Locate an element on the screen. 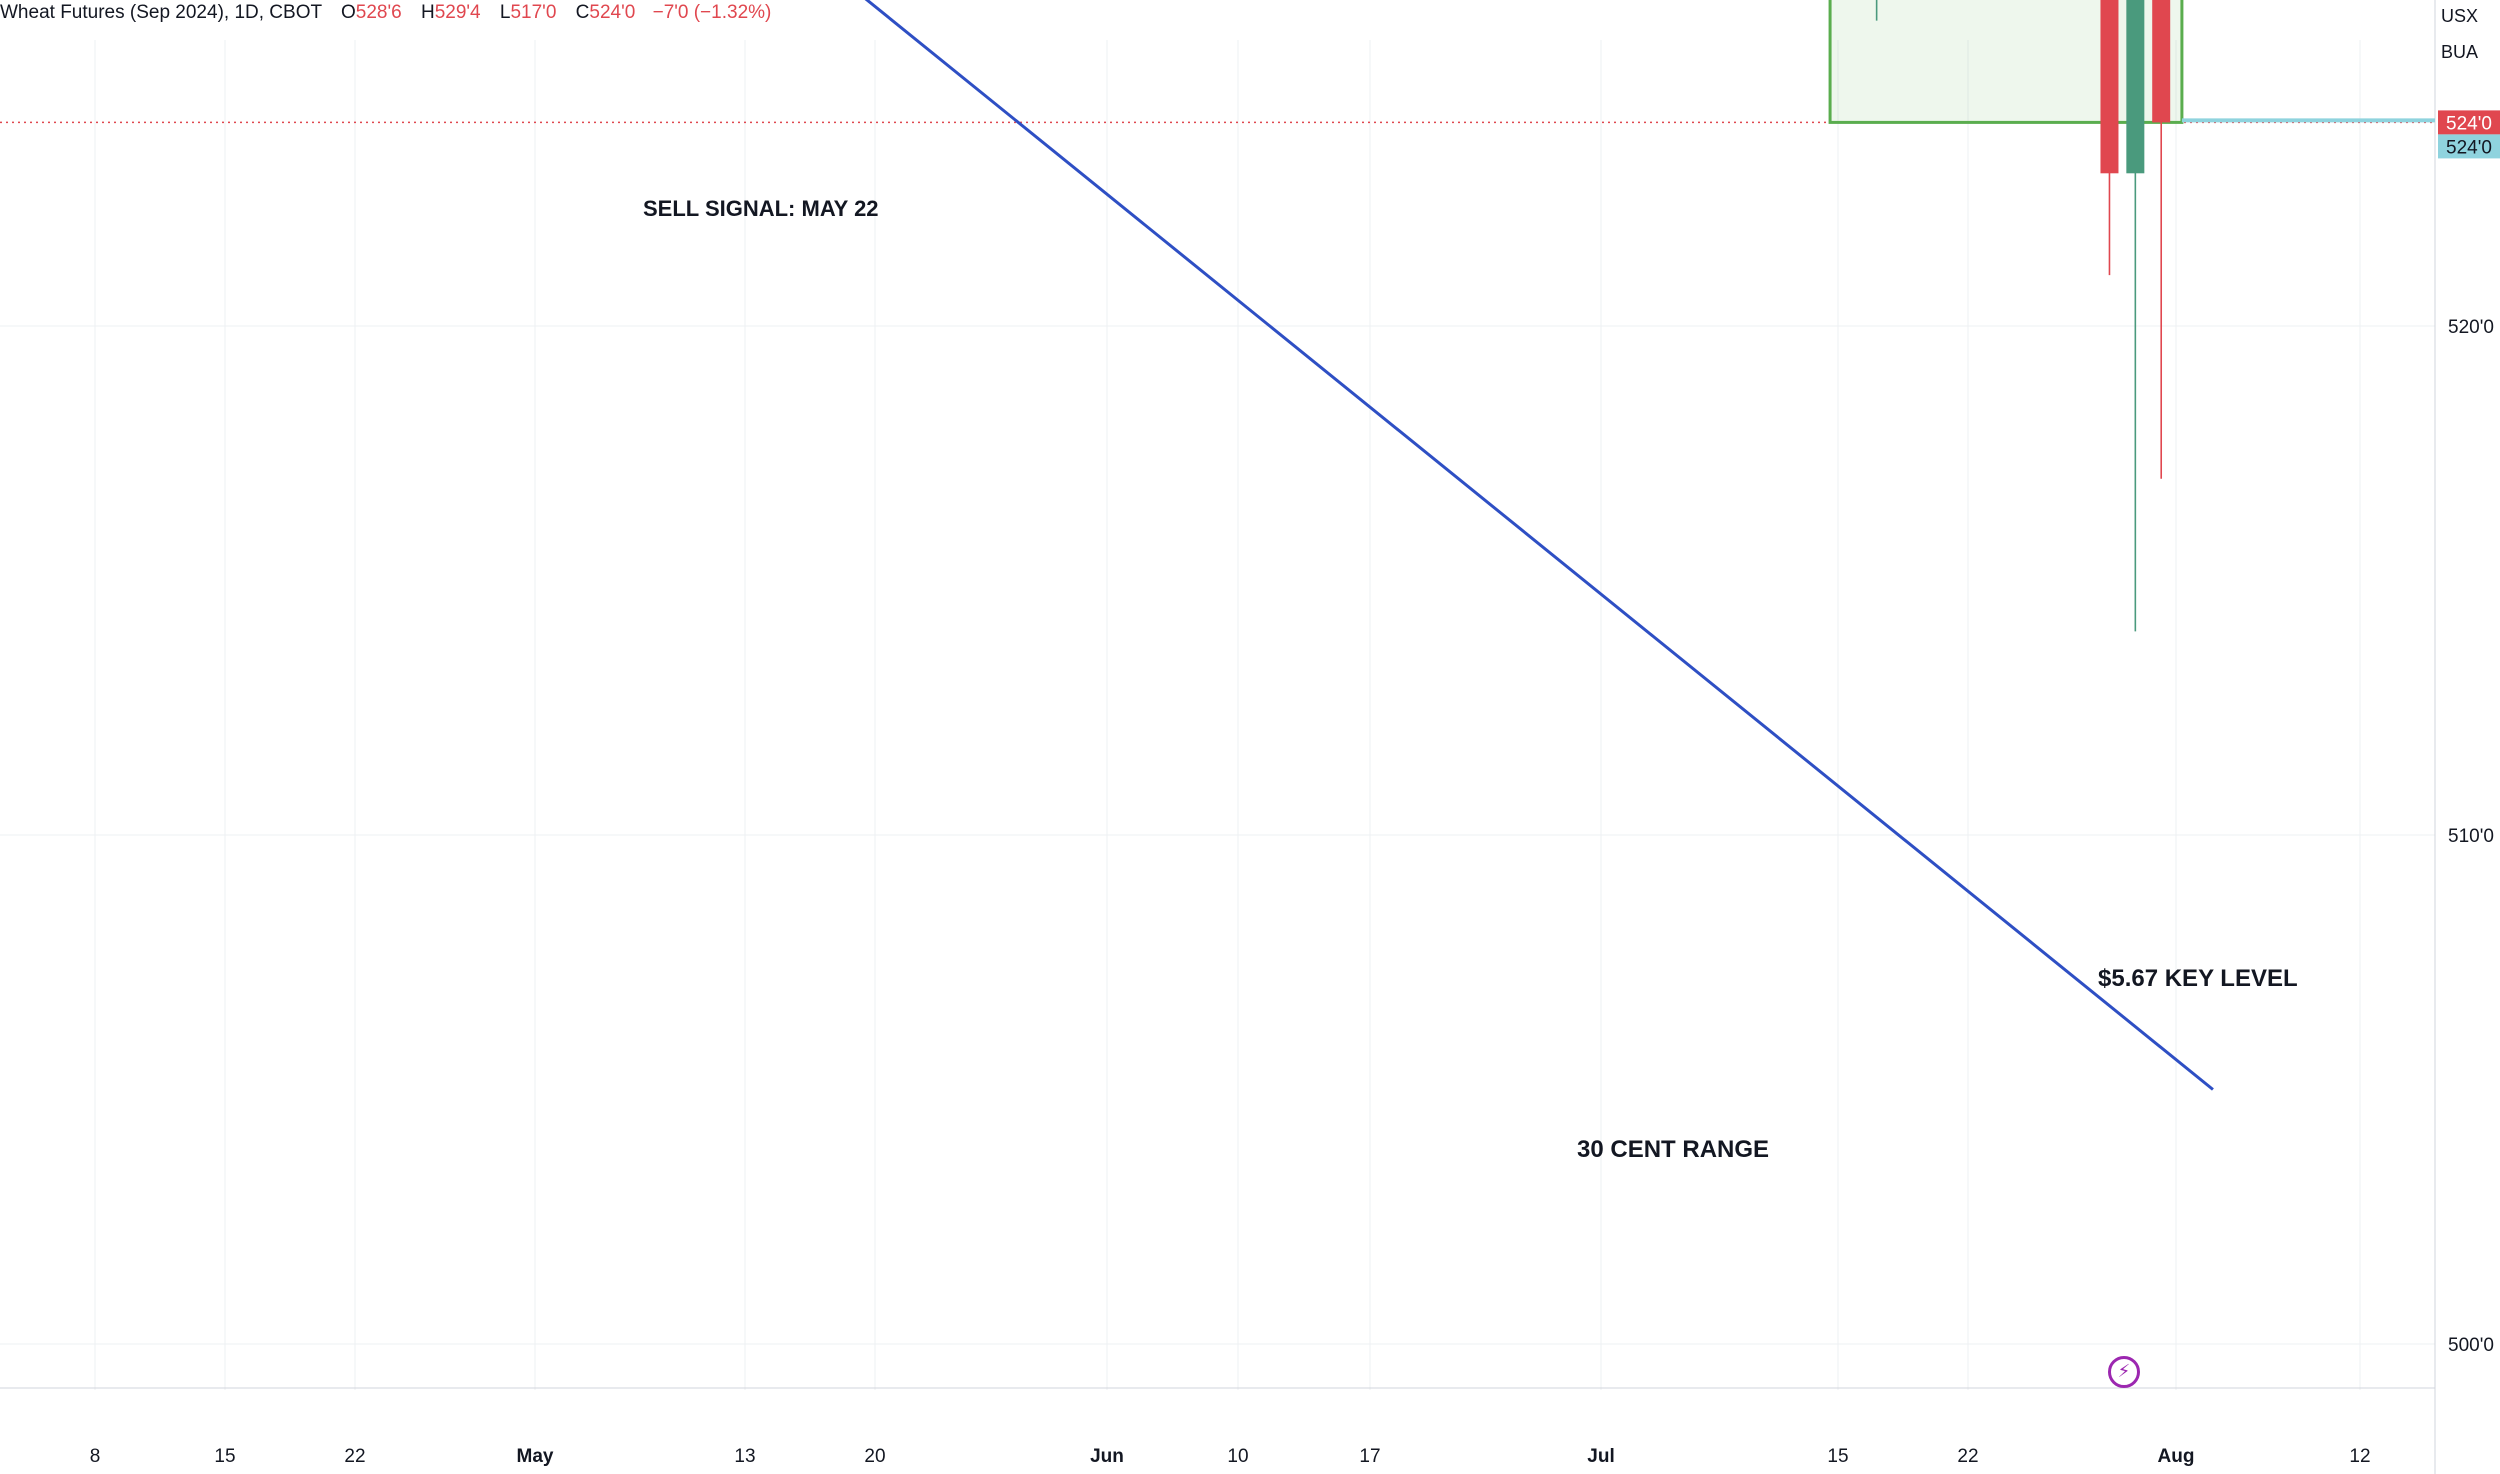 Image resolution: width=2500 pixels, height=1474 pixels. change-value: −7'0 (−1.32%) is located at coordinates (712, 12).